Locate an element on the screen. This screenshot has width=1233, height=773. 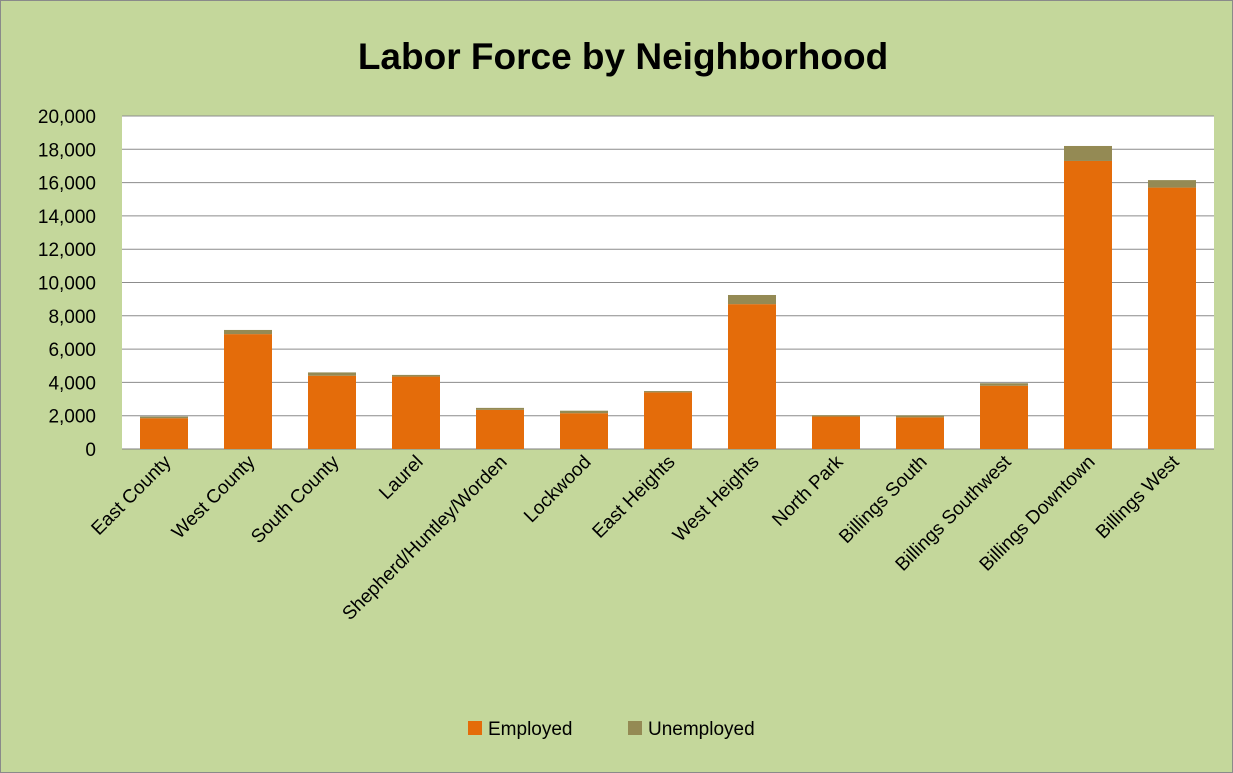
y-tick-label: 10,000 is located at coordinates (67, 284).